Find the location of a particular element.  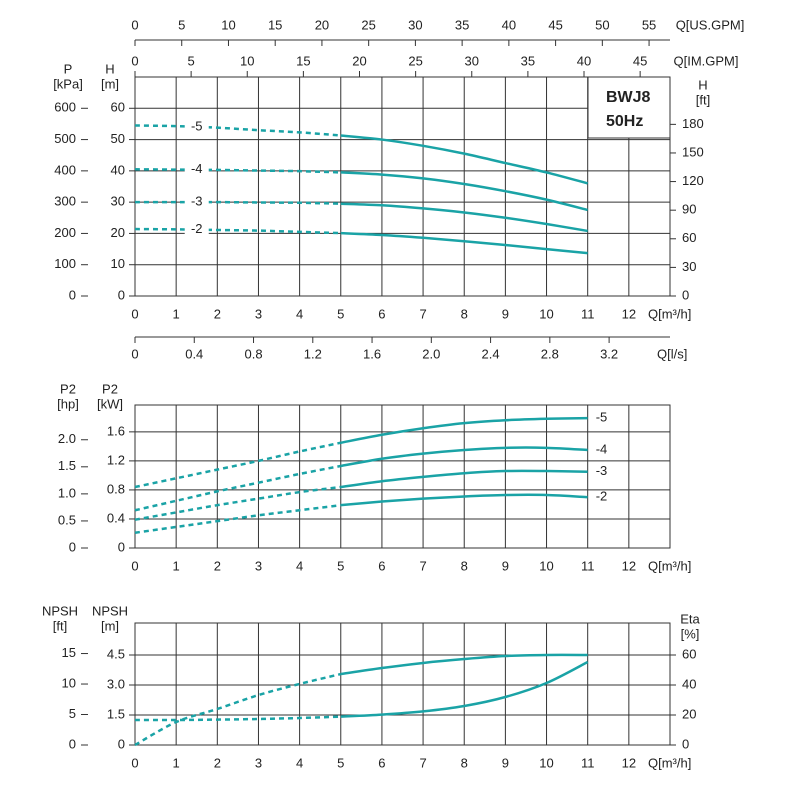

y-tick-label: 50 is located at coordinates (118, 138).